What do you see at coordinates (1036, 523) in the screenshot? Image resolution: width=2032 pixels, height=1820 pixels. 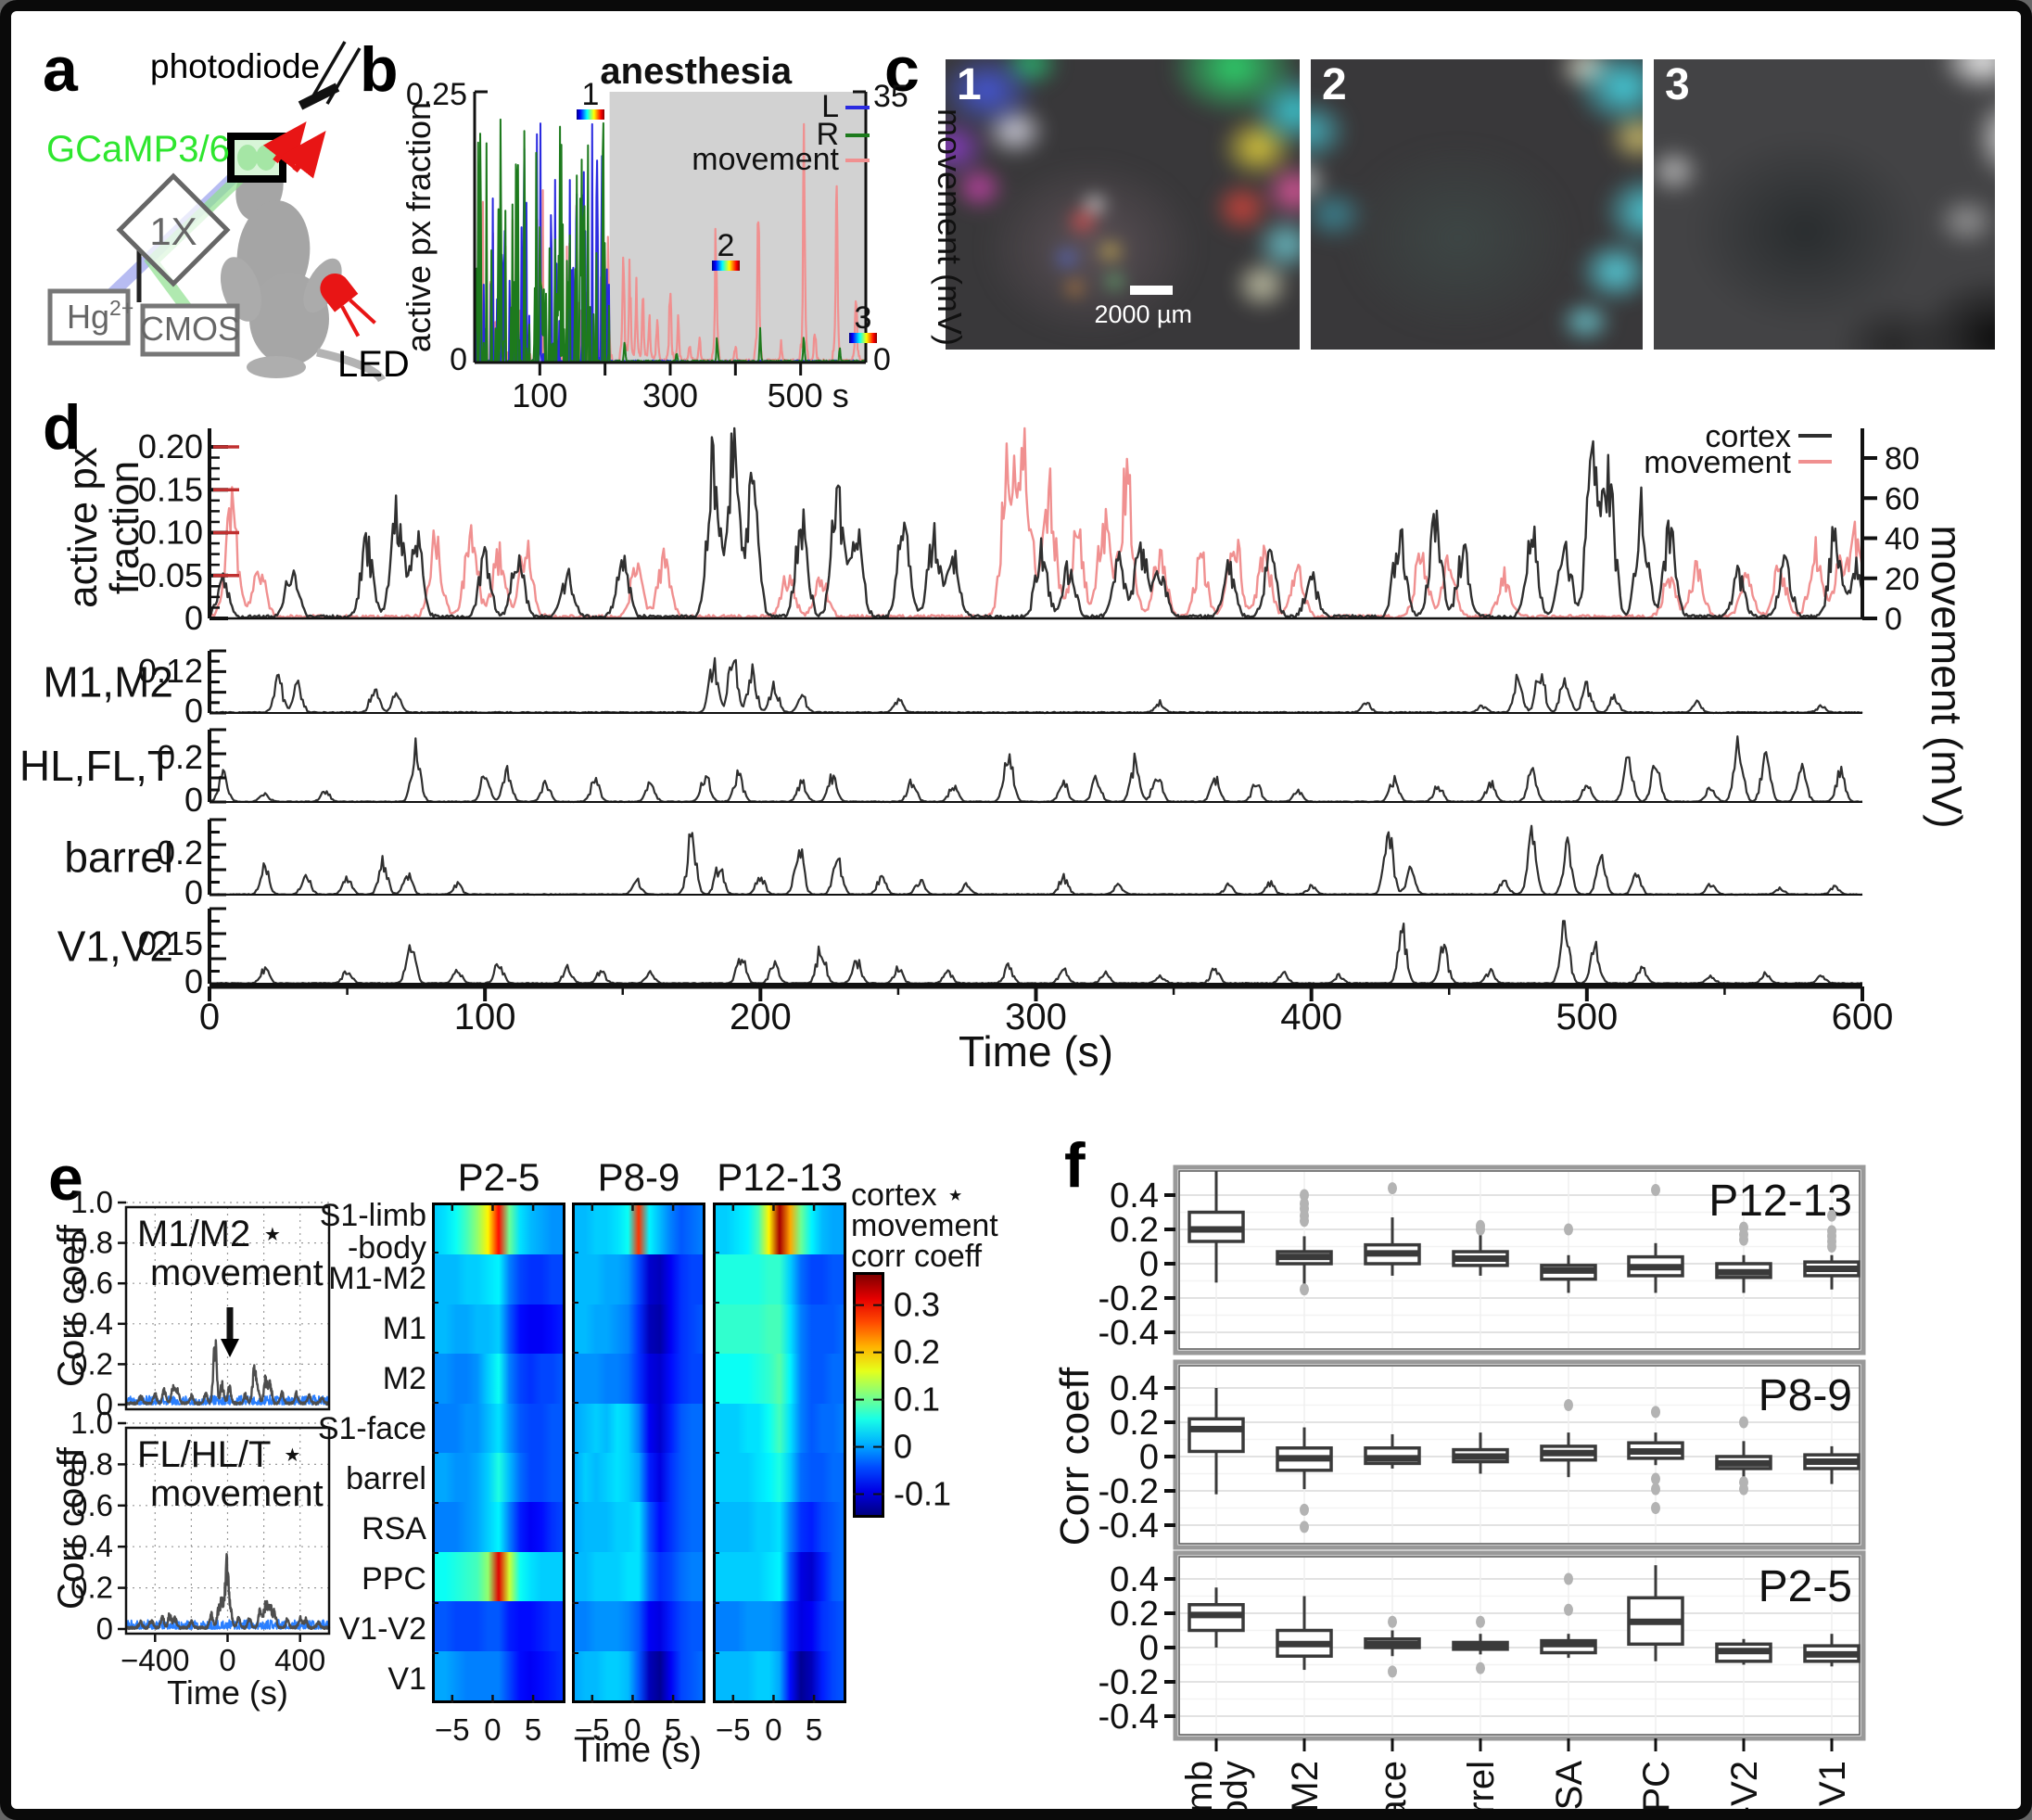 I see `movement-trace` at bounding box center [1036, 523].